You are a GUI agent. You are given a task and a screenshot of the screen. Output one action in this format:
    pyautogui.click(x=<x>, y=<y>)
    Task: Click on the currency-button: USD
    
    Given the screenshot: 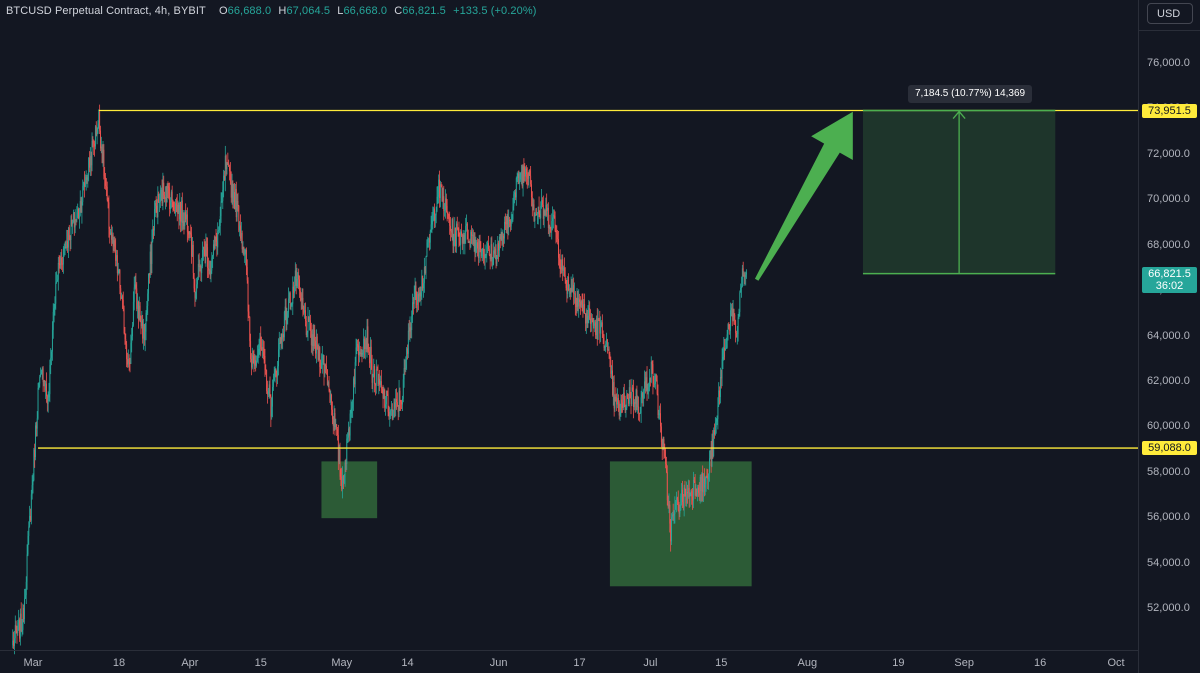 What is the action you would take?
    pyautogui.click(x=1170, y=13)
    